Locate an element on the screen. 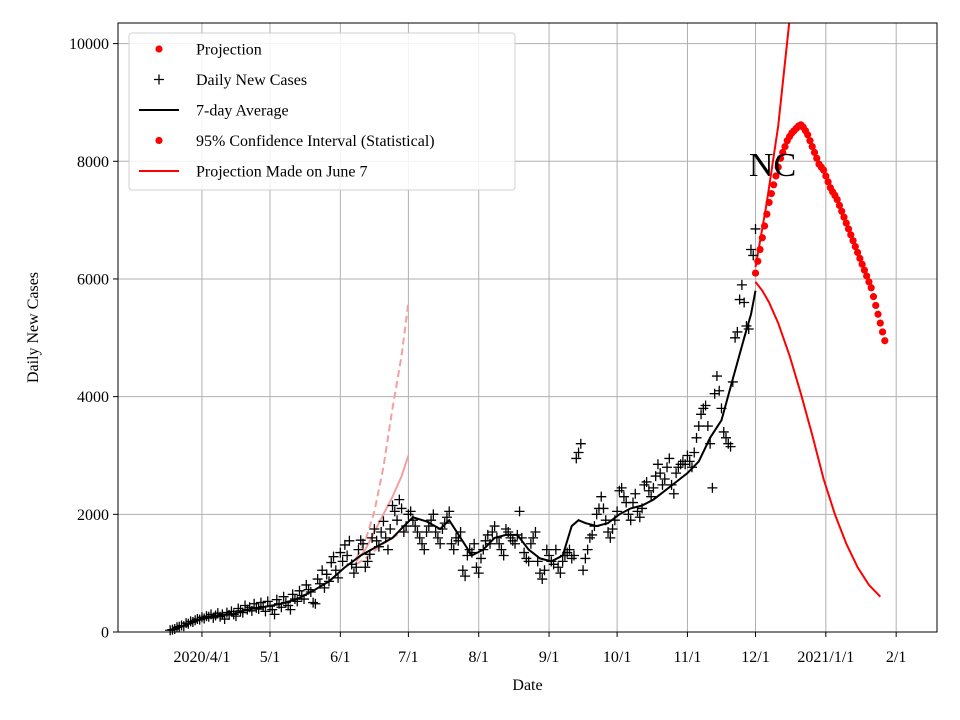  y-tick-label: 0 is located at coordinates (105, 633).